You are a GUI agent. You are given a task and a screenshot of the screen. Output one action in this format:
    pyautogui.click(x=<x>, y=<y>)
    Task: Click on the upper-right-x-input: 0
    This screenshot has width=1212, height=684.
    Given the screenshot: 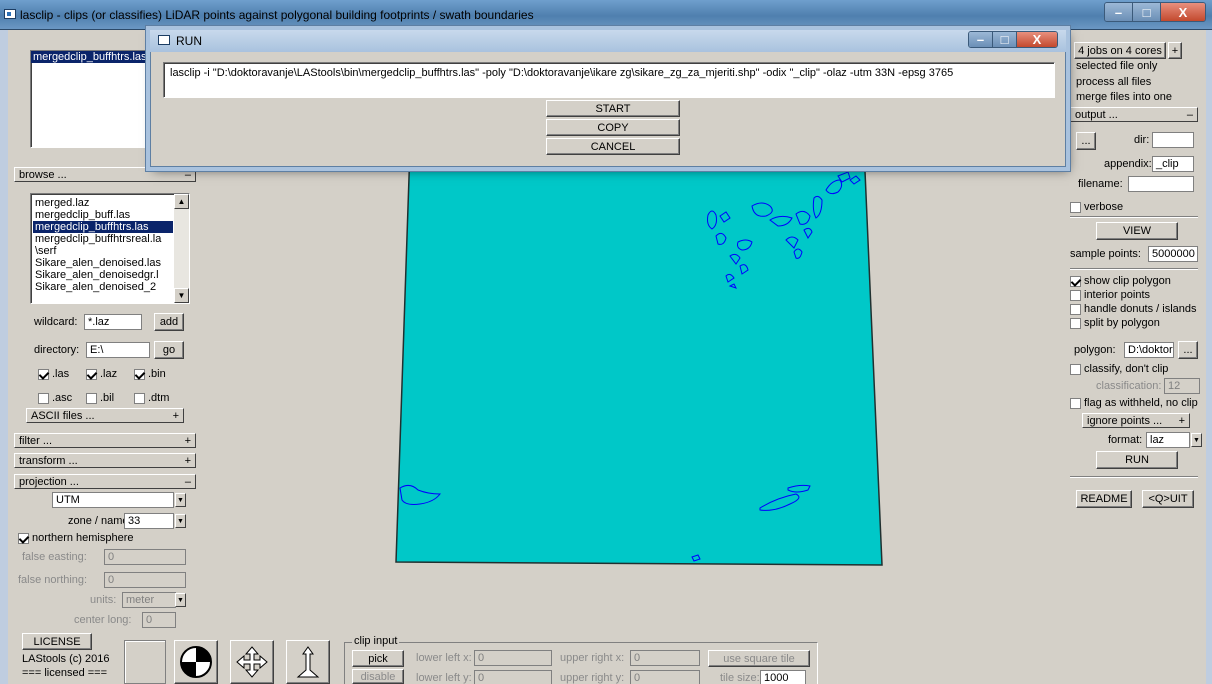 What is the action you would take?
    pyautogui.click(x=665, y=658)
    